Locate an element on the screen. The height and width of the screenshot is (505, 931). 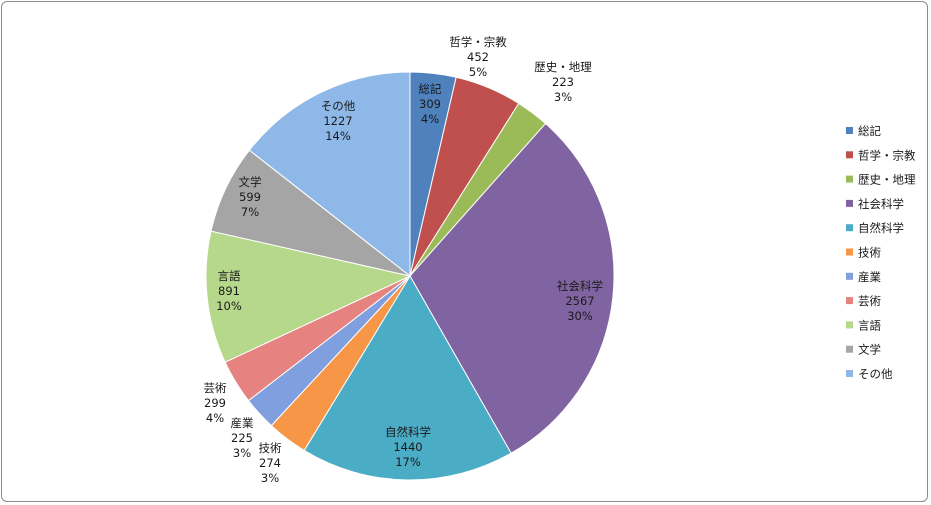
value-label: 1227 is located at coordinates (337, 121).